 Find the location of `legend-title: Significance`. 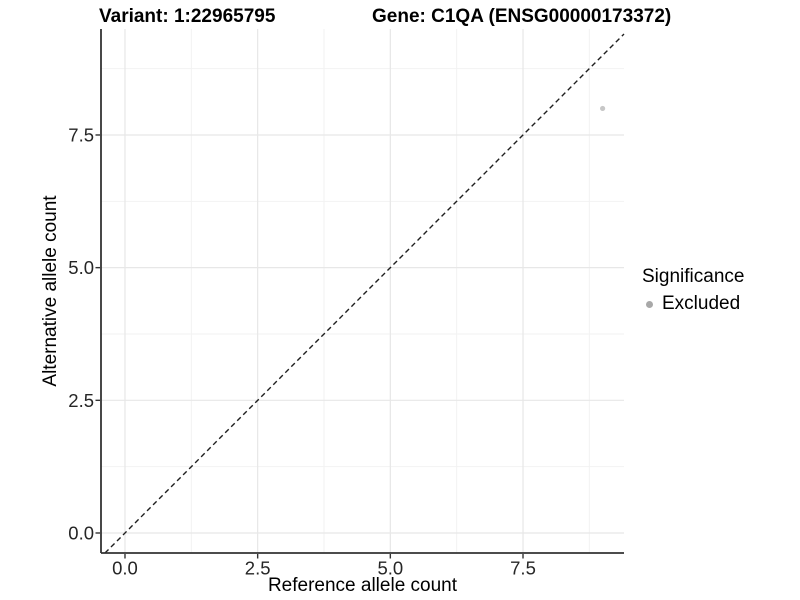

legend-title: Significance is located at coordinates (693, 276).